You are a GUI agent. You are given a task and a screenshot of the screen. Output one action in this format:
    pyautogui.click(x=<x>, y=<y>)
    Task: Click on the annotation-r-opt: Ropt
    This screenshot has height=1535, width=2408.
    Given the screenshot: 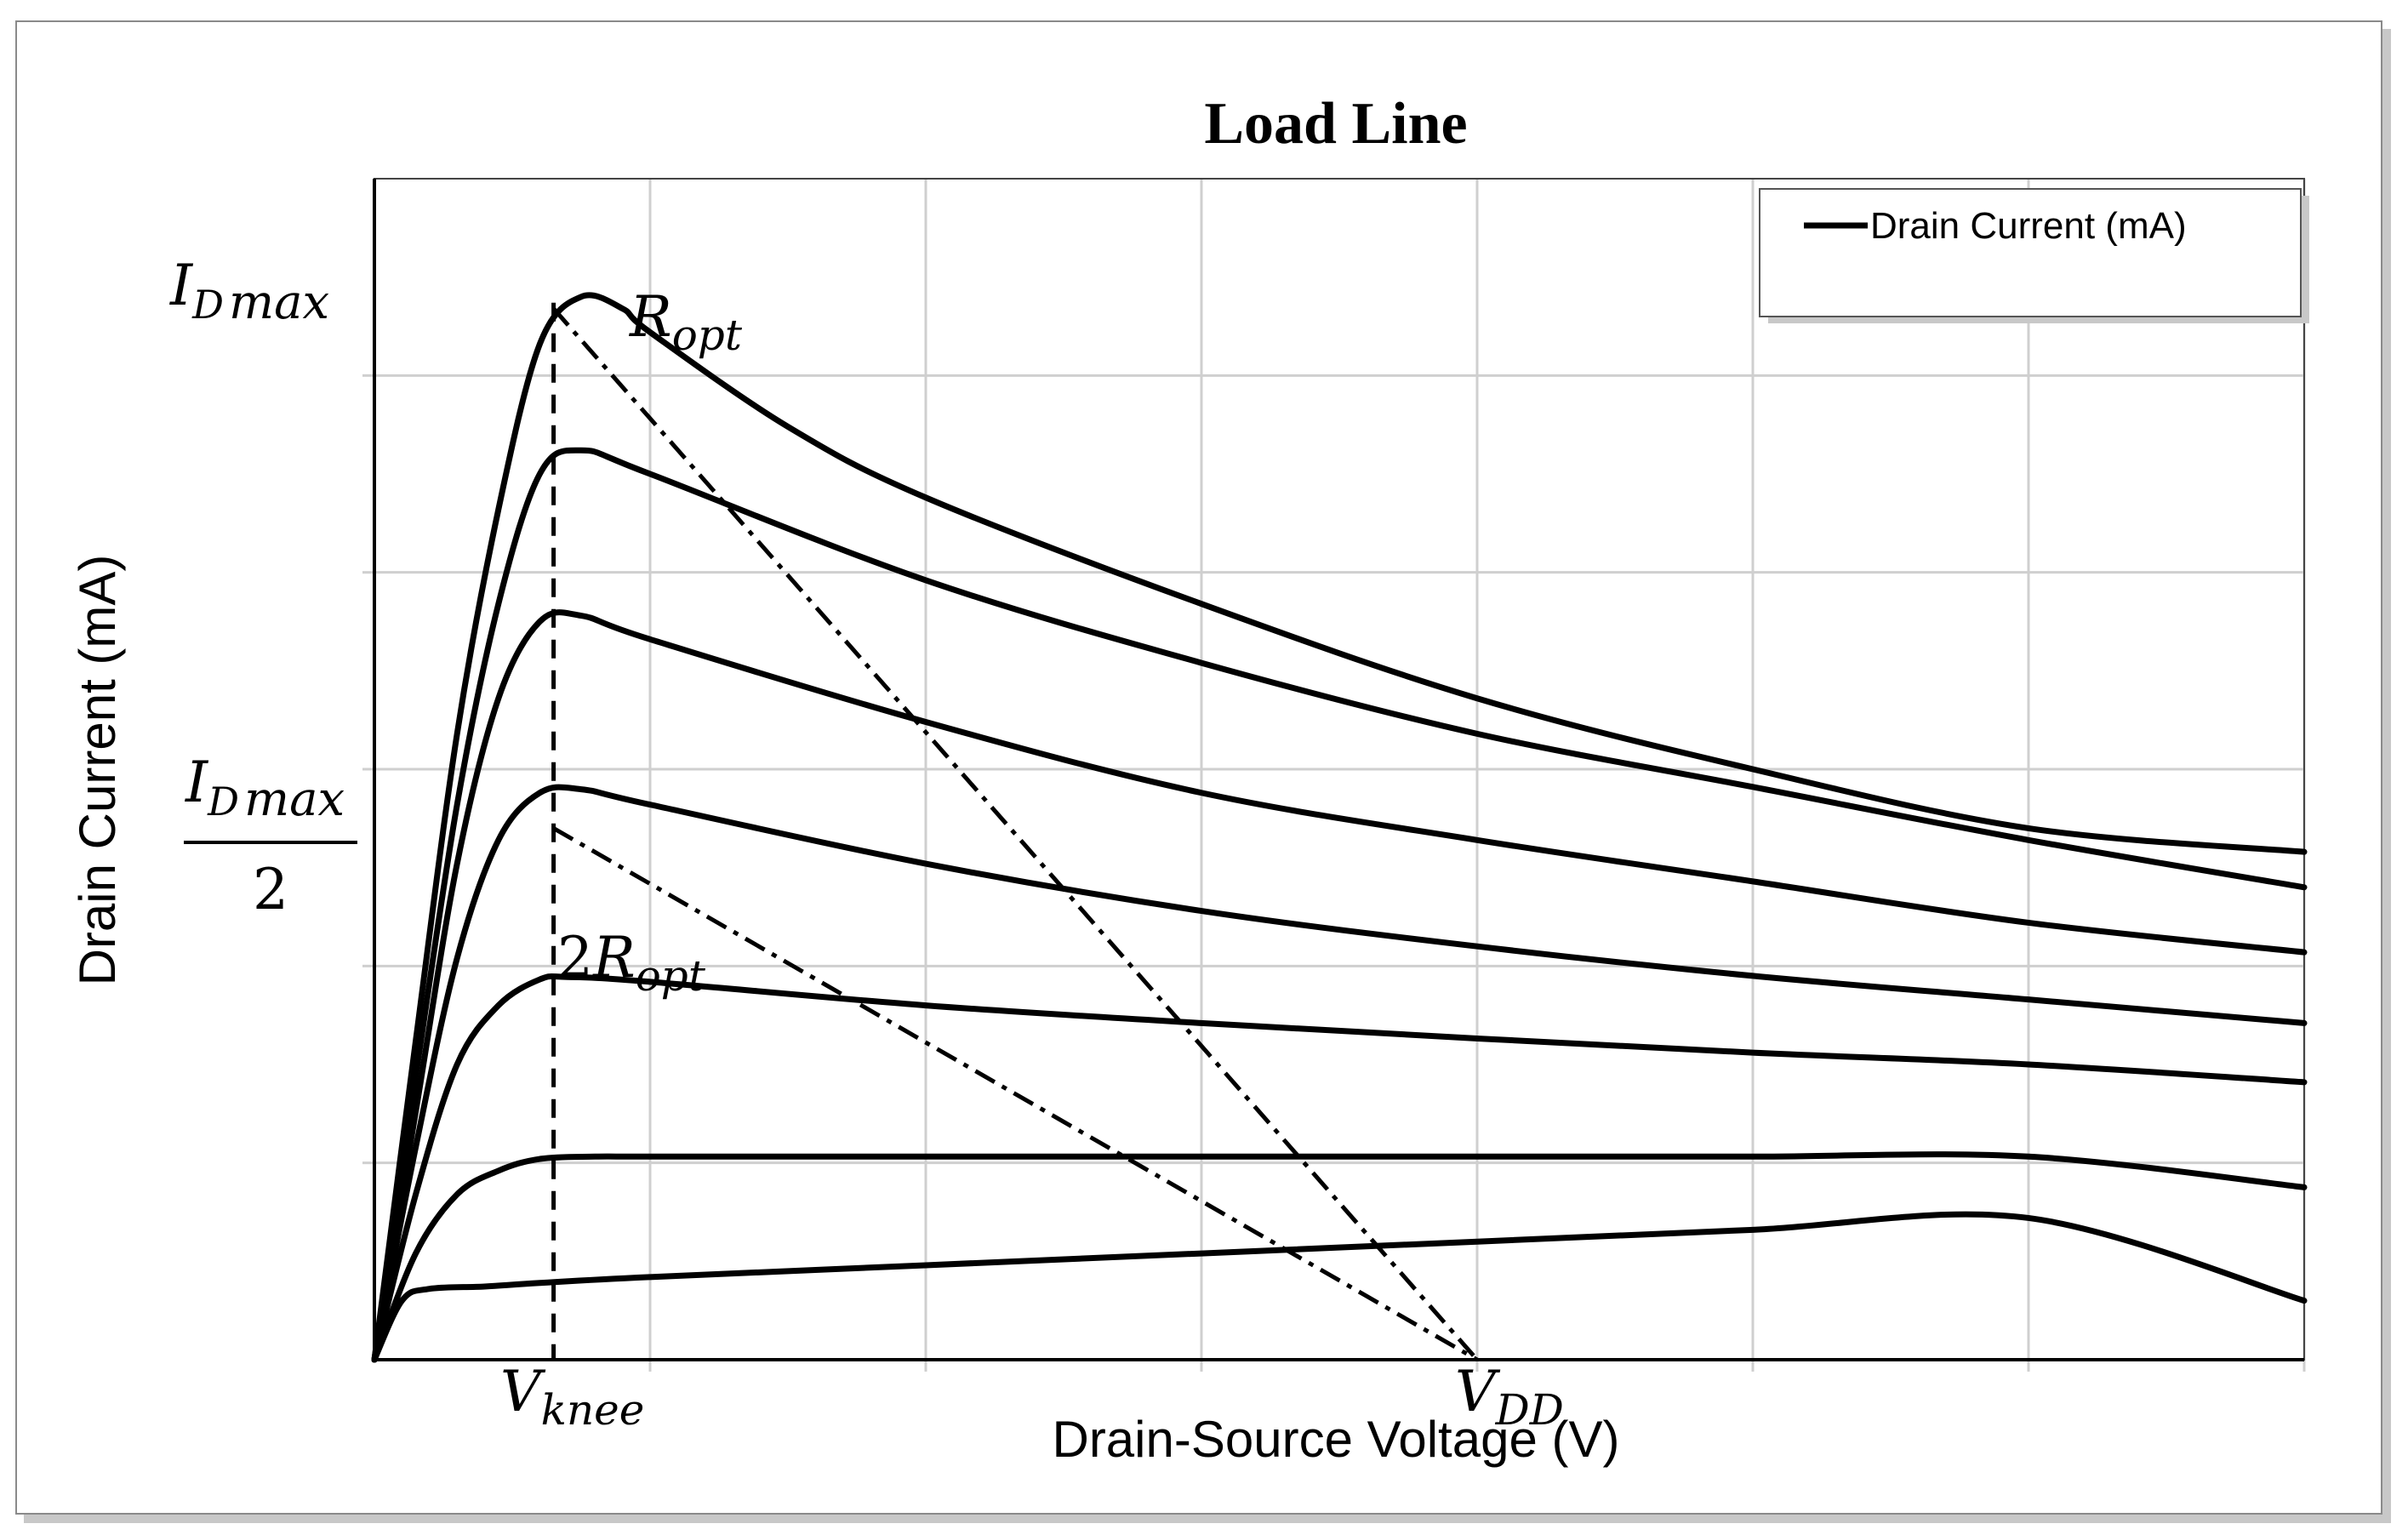 What is the action you would take?
    pyautogui.click(x=686, y=322)
    